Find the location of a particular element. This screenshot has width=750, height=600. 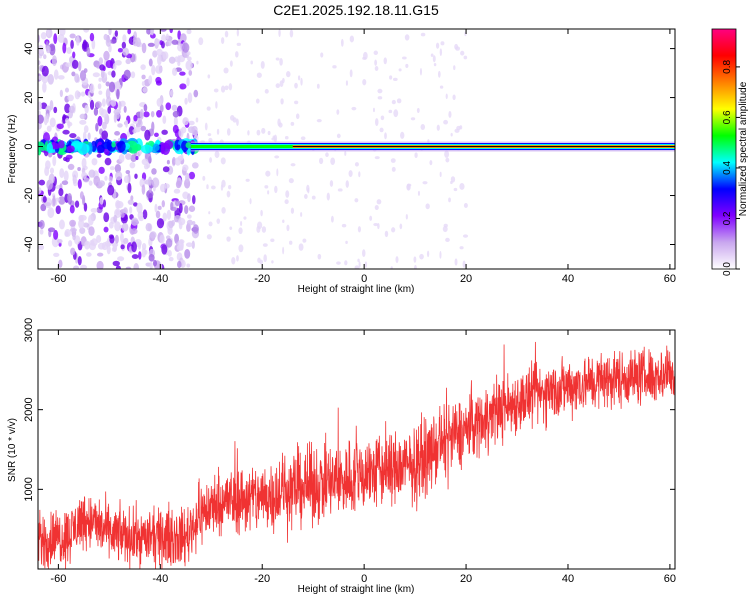

spectrogram-x-tick-label: -20 is located at coordinates (262, 279).